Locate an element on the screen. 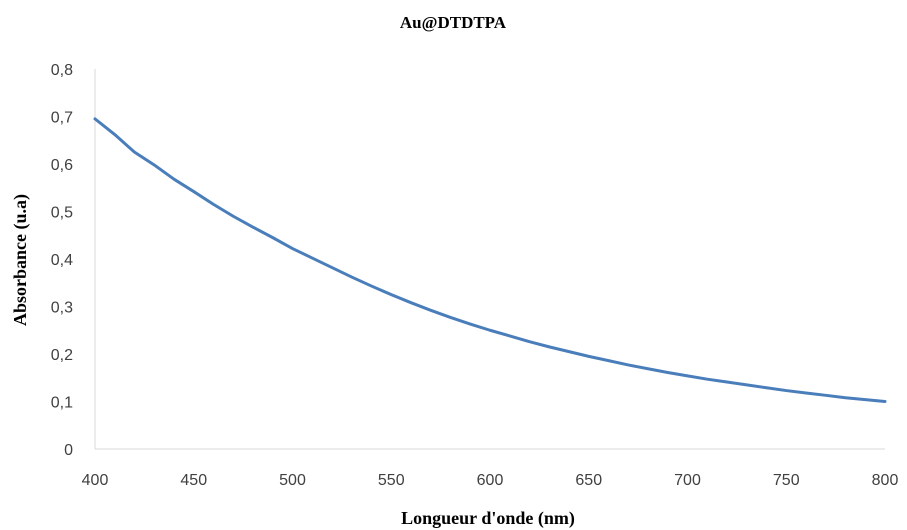  y-tick-label: 0,2 is located at coordinates (62, 355).